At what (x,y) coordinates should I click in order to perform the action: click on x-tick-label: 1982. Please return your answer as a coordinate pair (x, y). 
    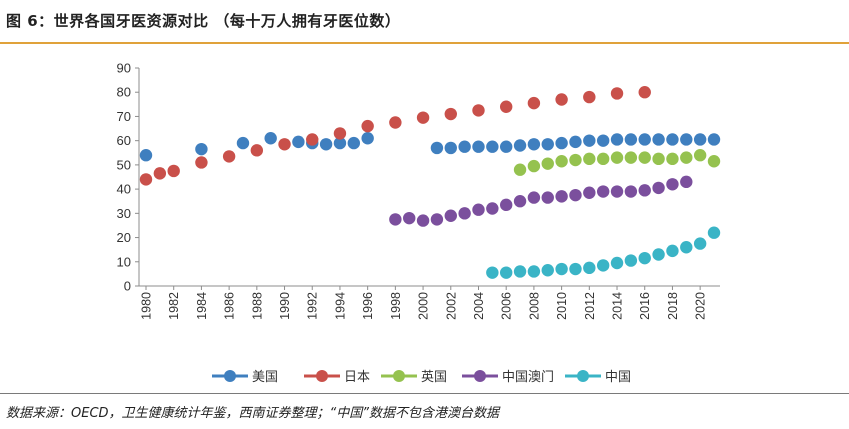
    Looking at the image, I should click on (174, 306).